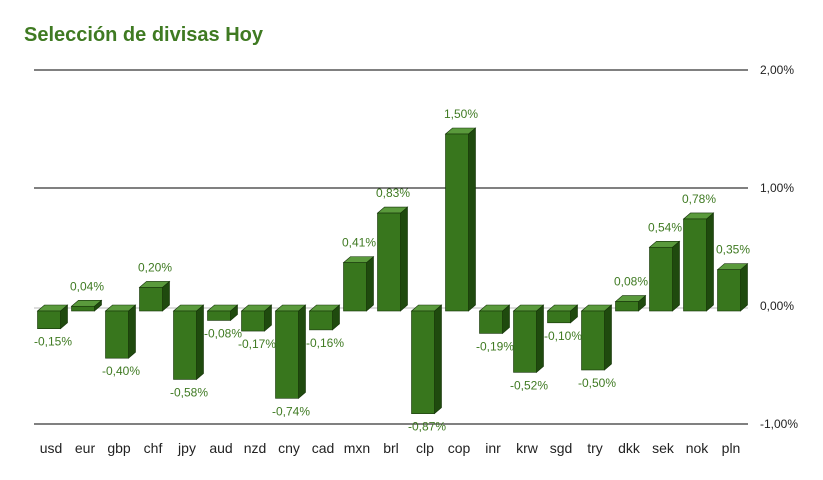 The height and width of the screenshot is (480, 823). I want to click on y-tick-label: 0,00%, so click(777, 306).